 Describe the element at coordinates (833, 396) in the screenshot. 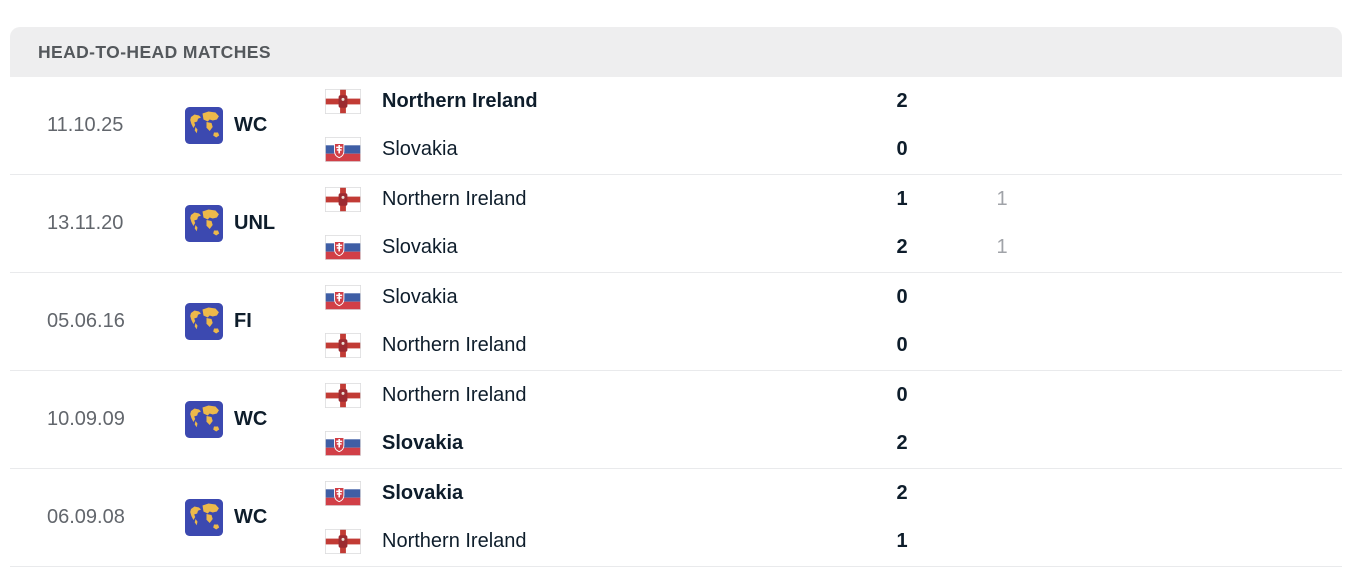

I see `home-team-line: Northern Ireland 0` at that location.